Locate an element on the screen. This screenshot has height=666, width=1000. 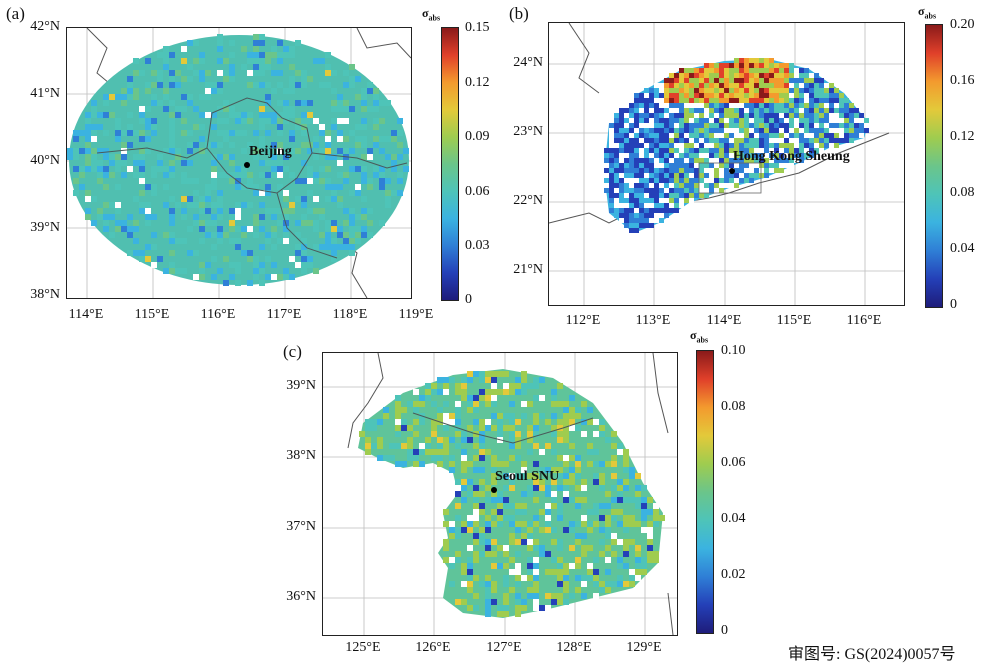
colorbar-tick: 0.16 is located at coordinates (962, 80).